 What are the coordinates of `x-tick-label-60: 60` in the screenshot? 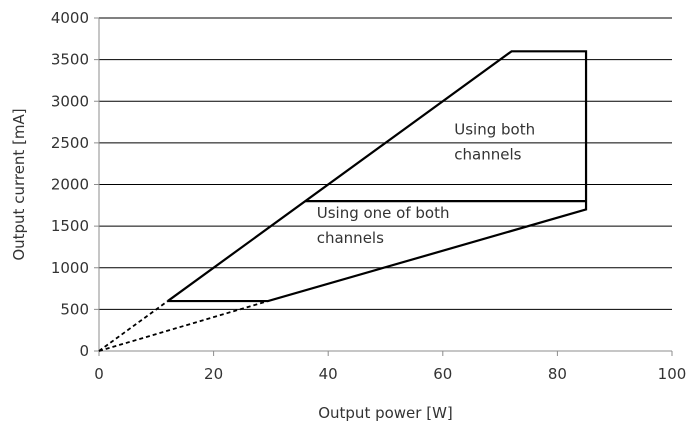 It's located at (442, 374).